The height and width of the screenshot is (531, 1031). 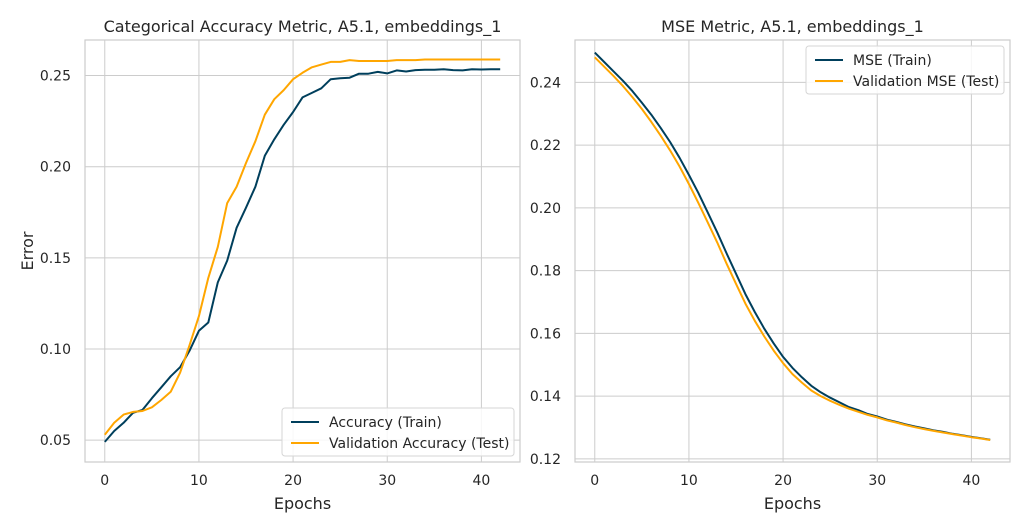 What do you see at coordinates (55, 441) in the screenshot?
I see `y-tick-label: 0.05` at bounding box center [55, 441].